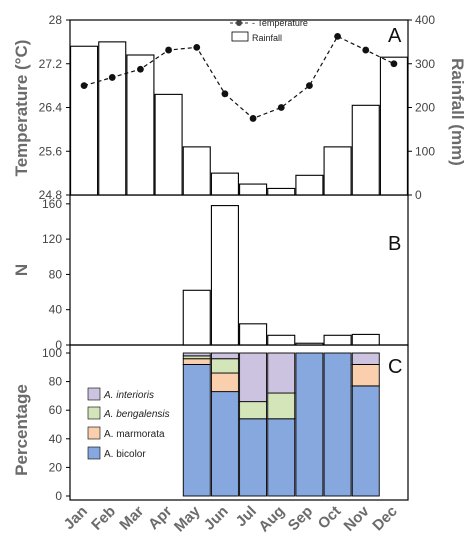 This screenshot has height=550, width=467. I want to click on month-label-dec: Dec, so click(384, 518).